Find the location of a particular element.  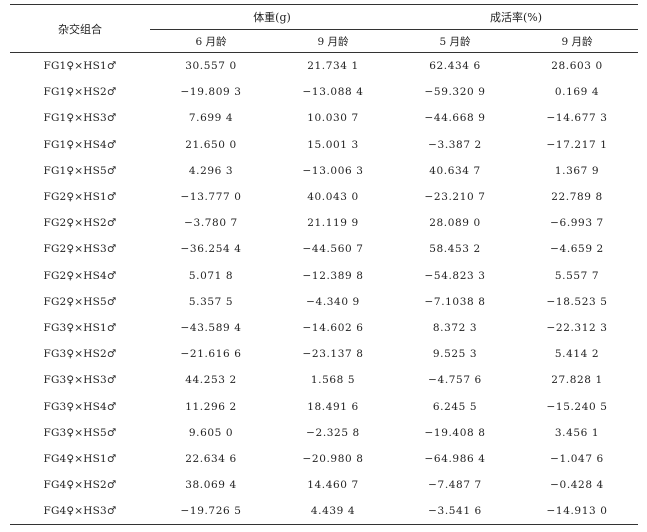

cell-survival-5m: 6.245 5 is located at coordinates (455, 406).